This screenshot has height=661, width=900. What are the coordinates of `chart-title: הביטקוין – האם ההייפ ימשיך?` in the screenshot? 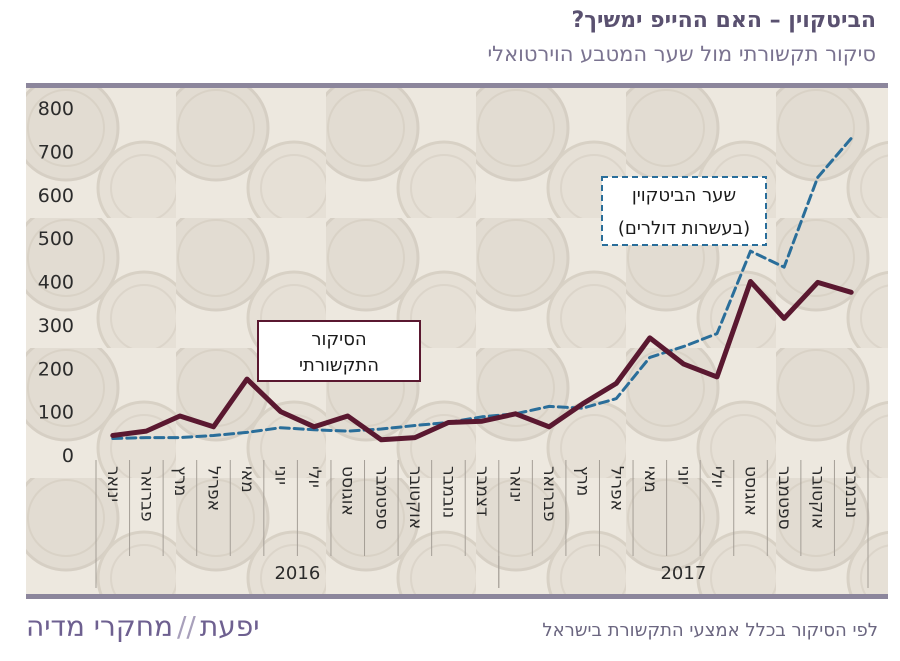 It's located at (724, 20).